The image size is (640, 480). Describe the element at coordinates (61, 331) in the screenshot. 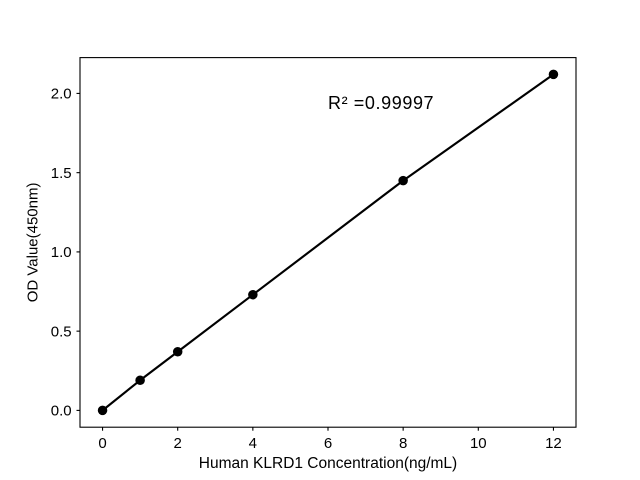

I see `svg-text: 0.5` at that location.